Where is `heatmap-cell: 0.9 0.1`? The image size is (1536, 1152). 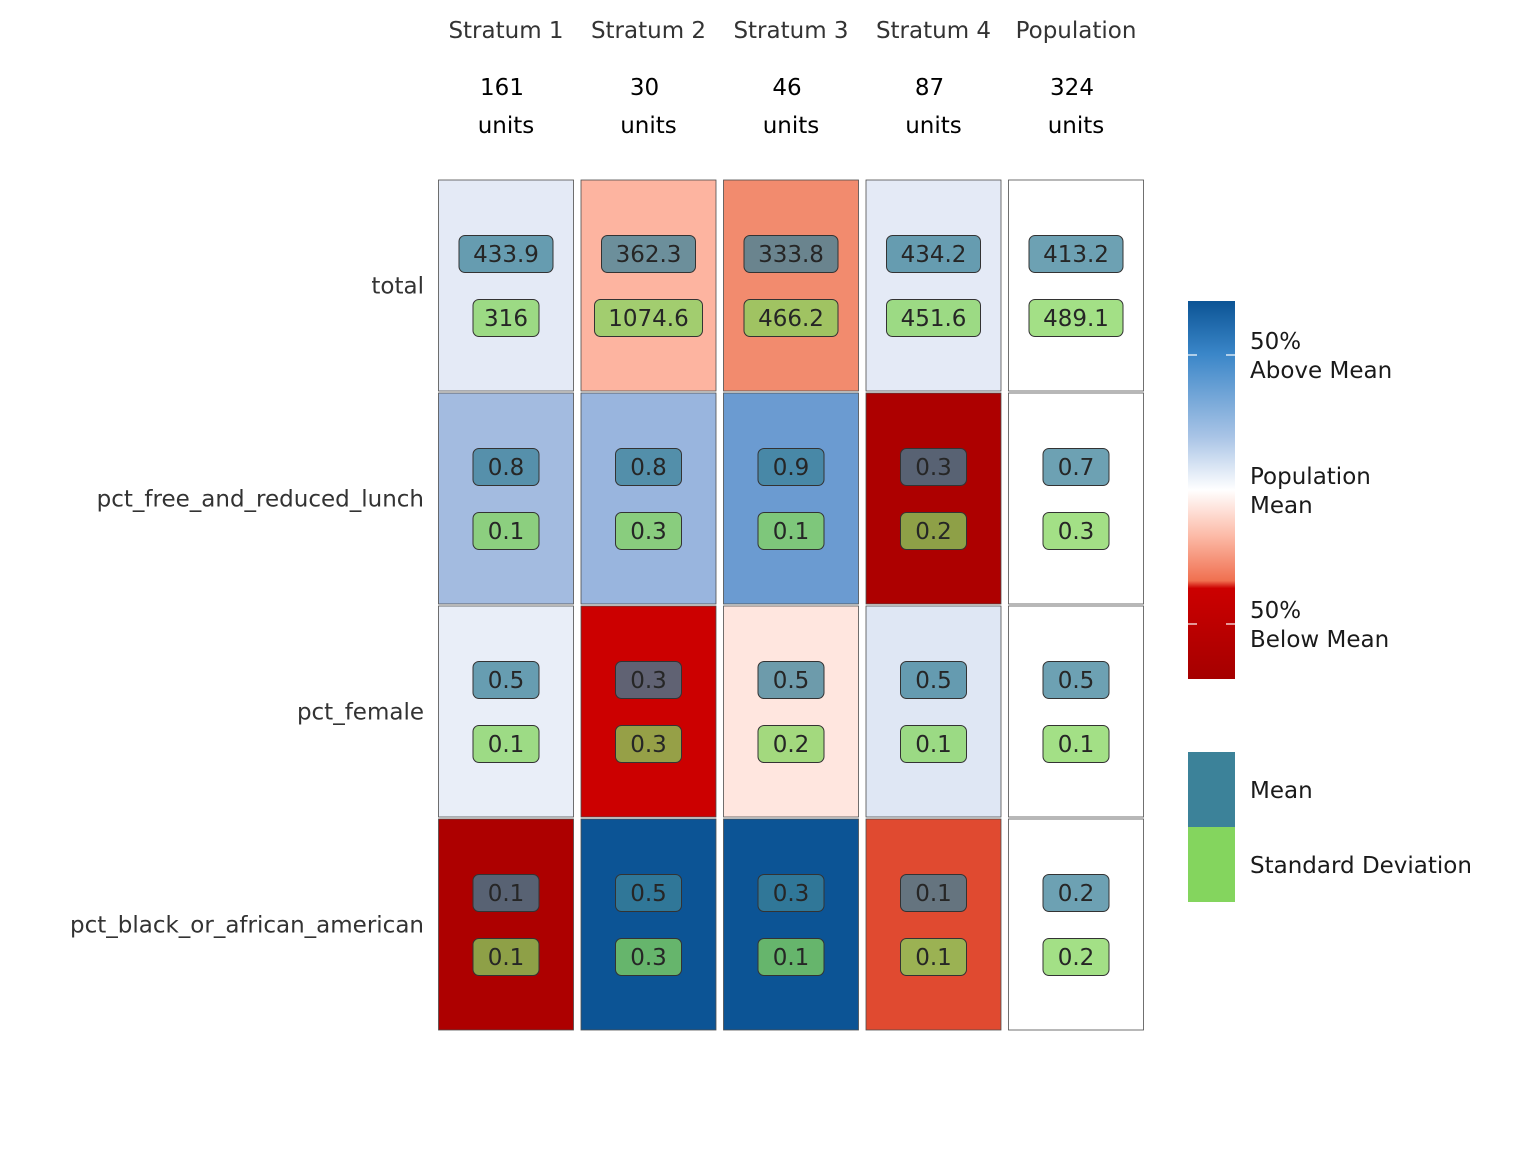
heatmap-cell: 0.9 0.1 is located at coordinates (791, 498).